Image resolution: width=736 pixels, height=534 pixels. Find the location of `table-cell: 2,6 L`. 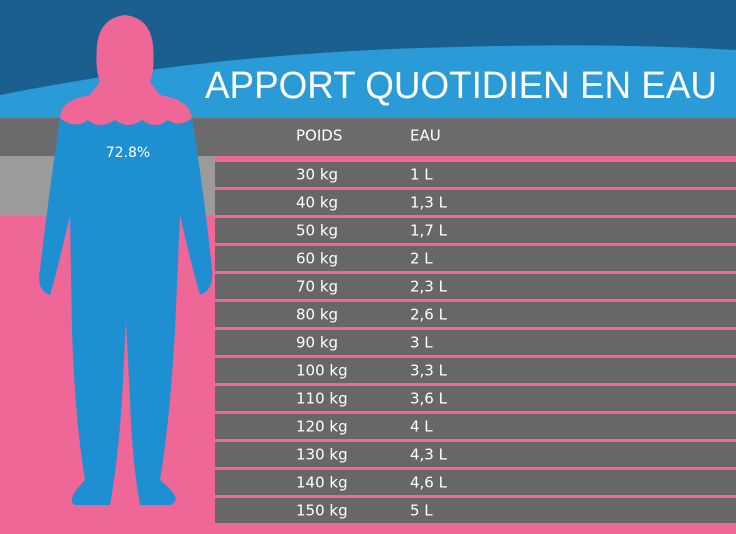

table-cell: 2,6 L is located at coordinates (429, 315).